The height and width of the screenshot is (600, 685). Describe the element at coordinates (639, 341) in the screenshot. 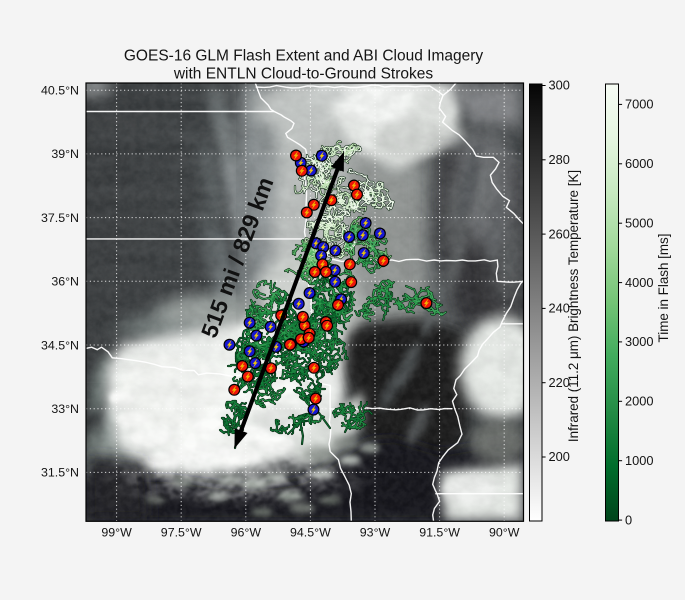

I see `svg-text: 3000` at that location.